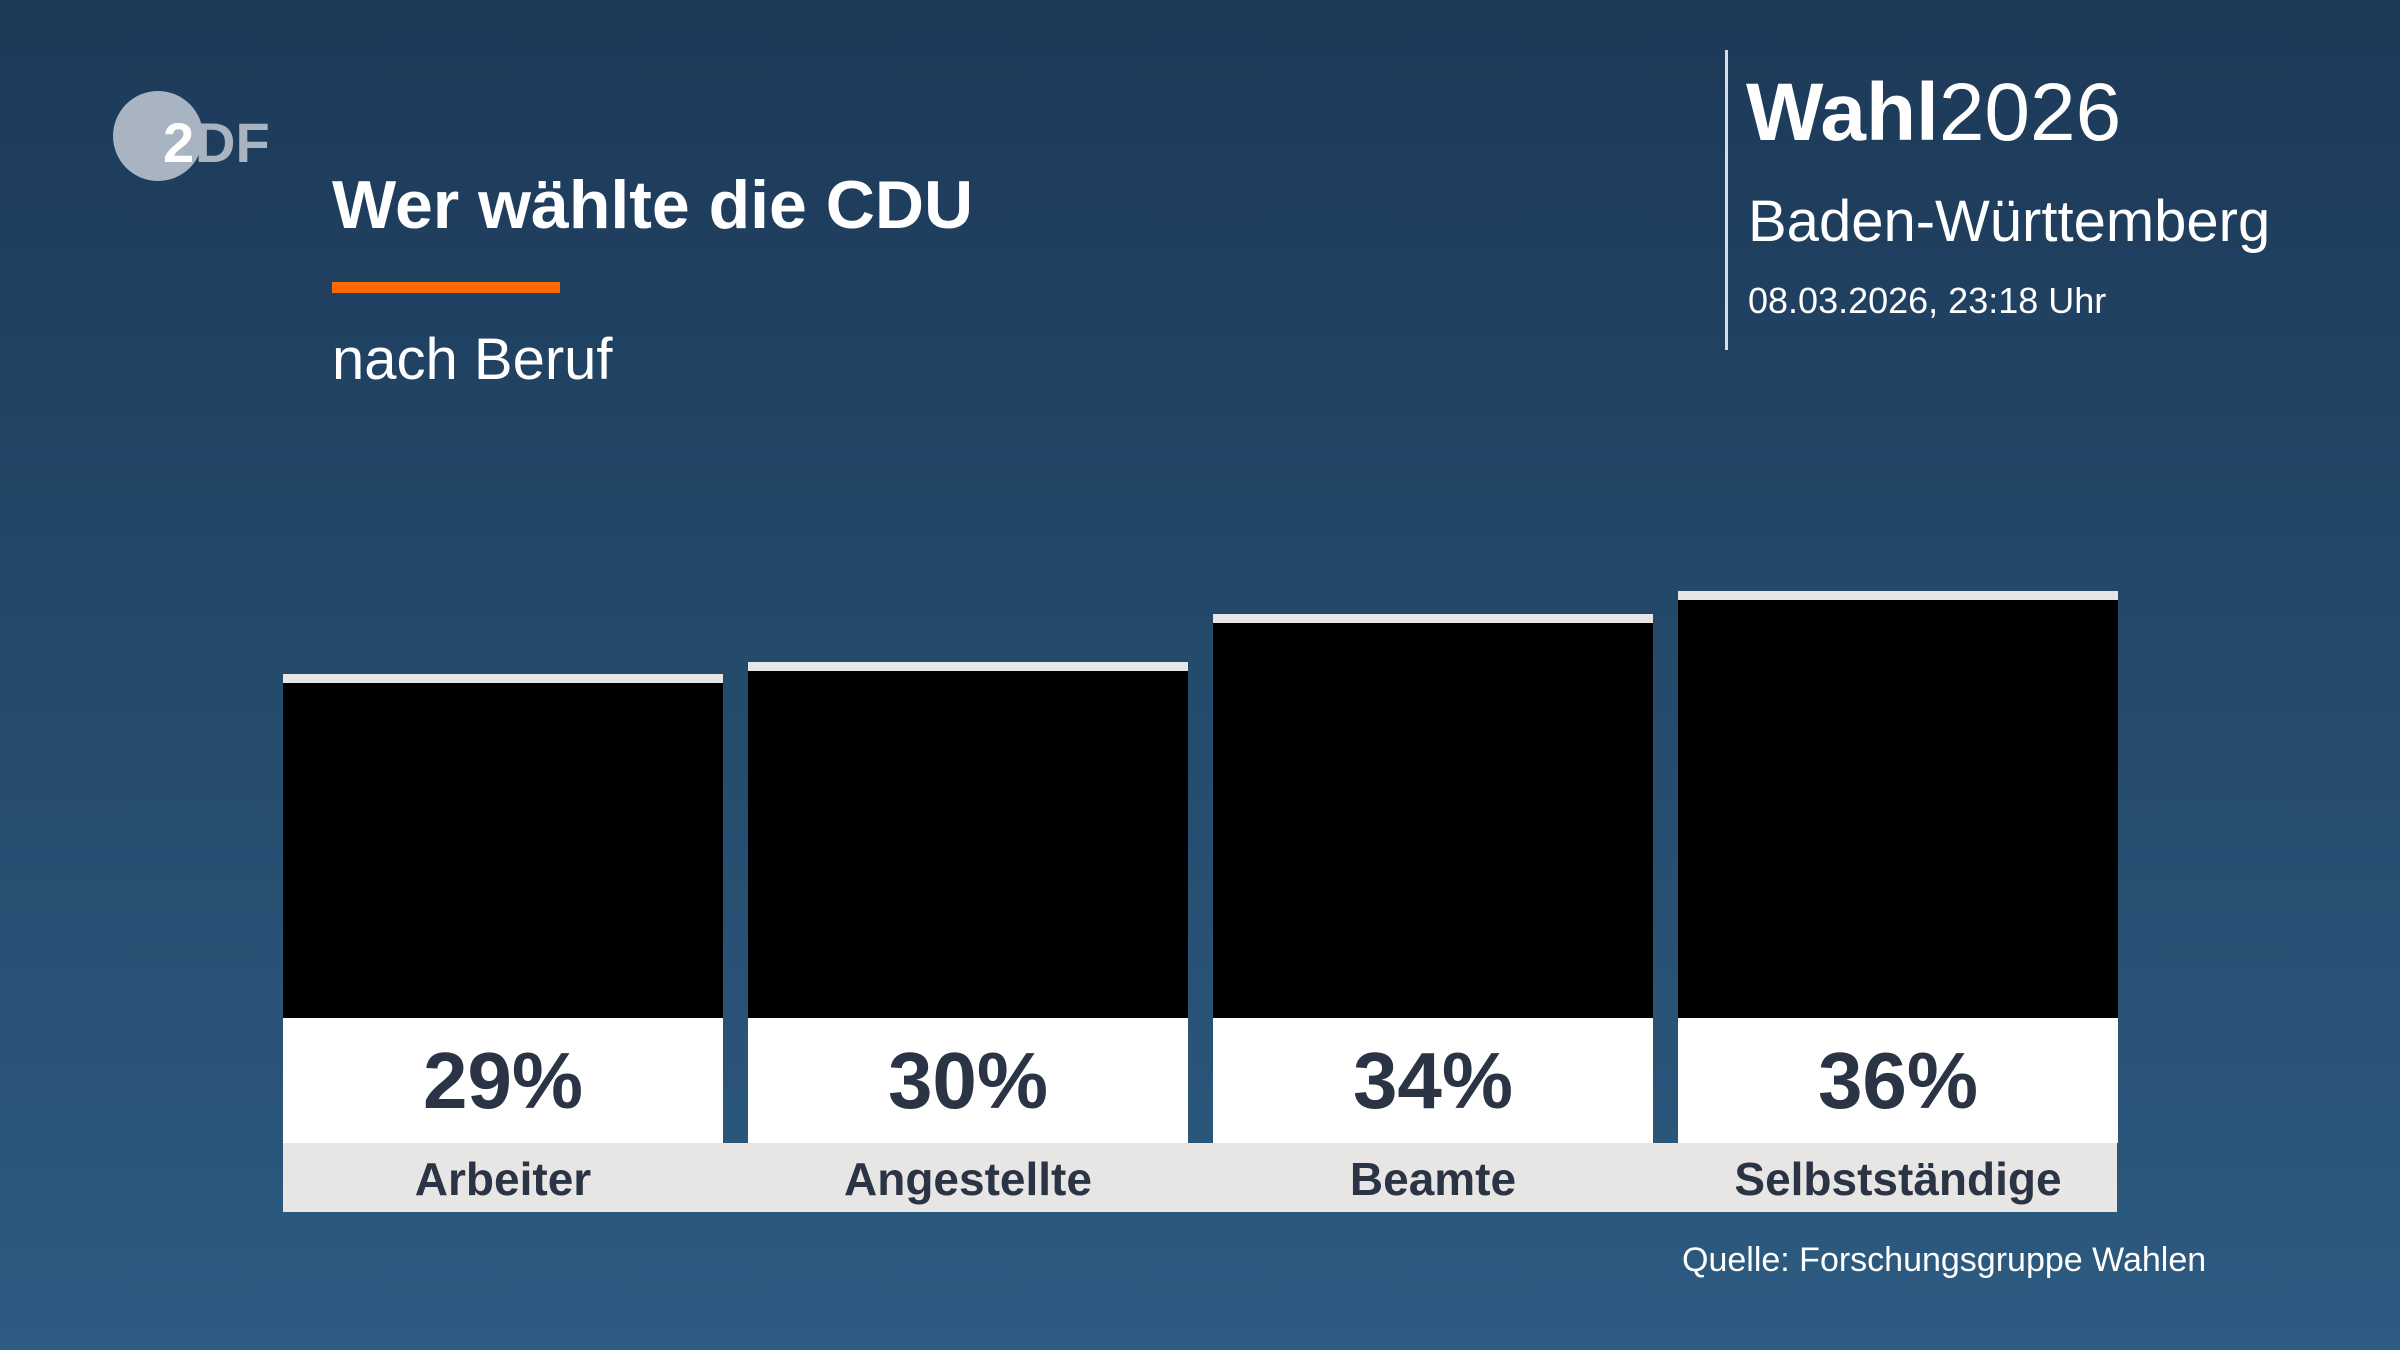 This screenshot has width=2400, height=1350. I want to click on election-brand: Wahl2026, so click(1933, 113).